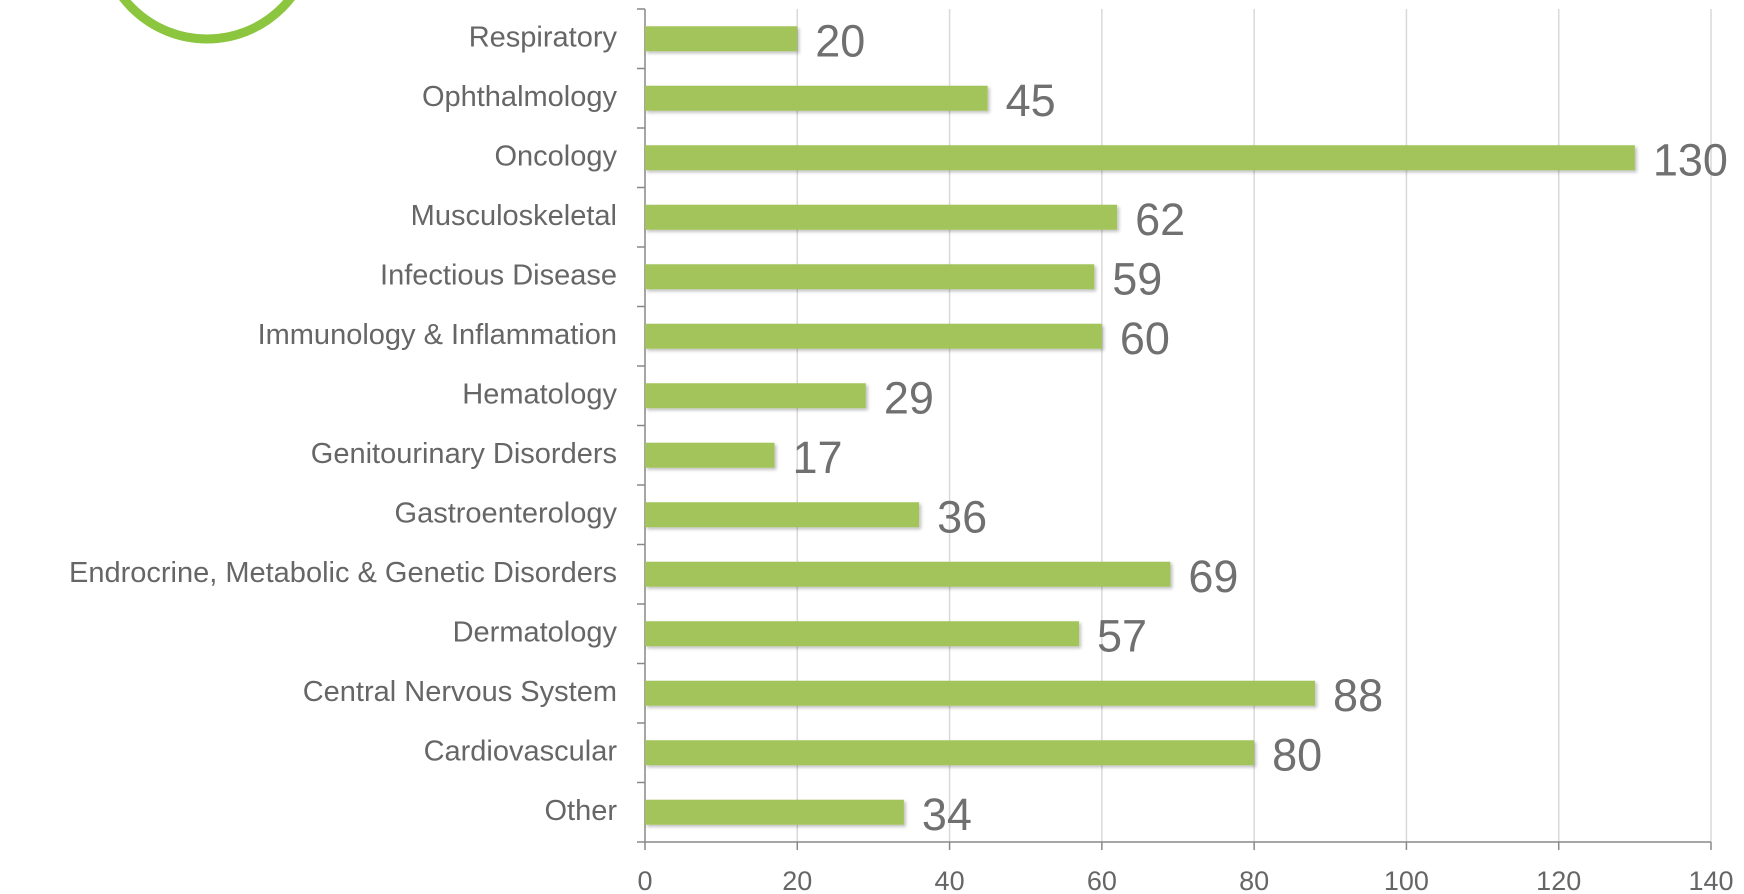 Image resolution: width=1744 pixels, height=894 pixels. What do you see at coordinates (1297, 755) in the screenshot?
I see `value-label: 80` at bounding box center [1297, 755].